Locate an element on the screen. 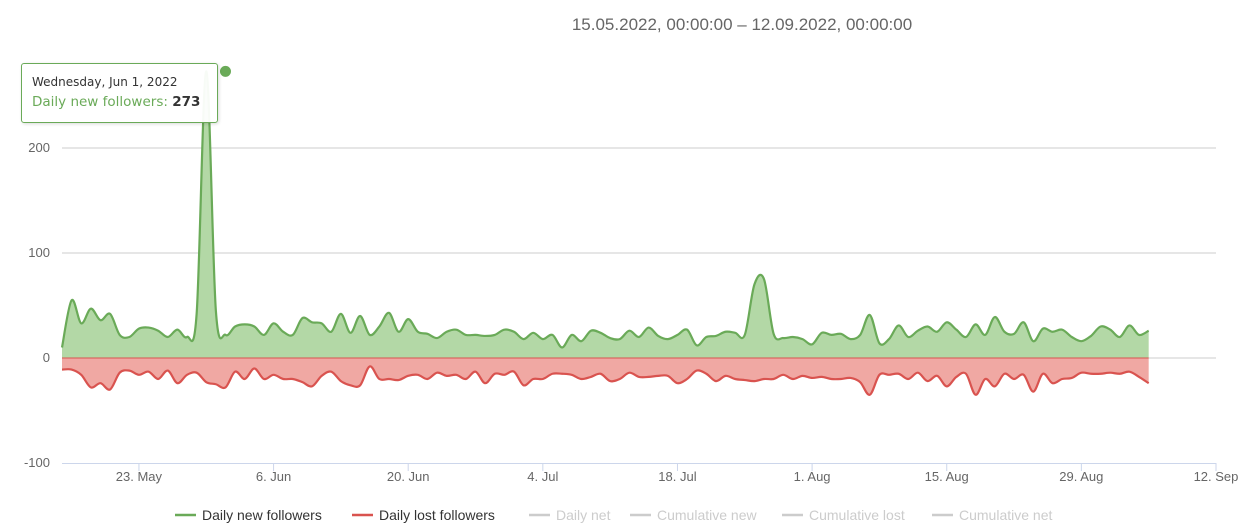 This screenshot has width=1258, height=531. legend-label: Cumulative lost is located at coordinates (857, 515).